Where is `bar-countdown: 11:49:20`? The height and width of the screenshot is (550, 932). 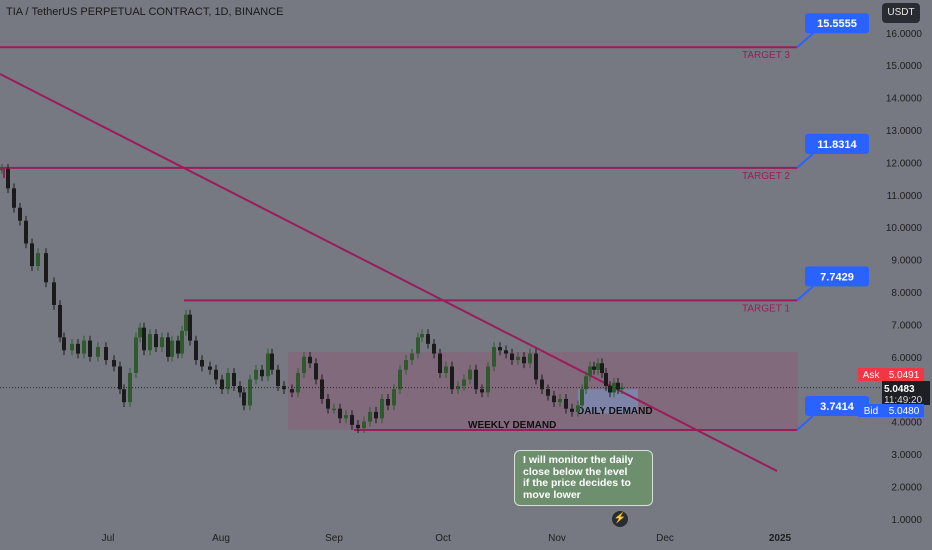 bar-countdown: 11:49:20 is located at coordinates (903, 400).